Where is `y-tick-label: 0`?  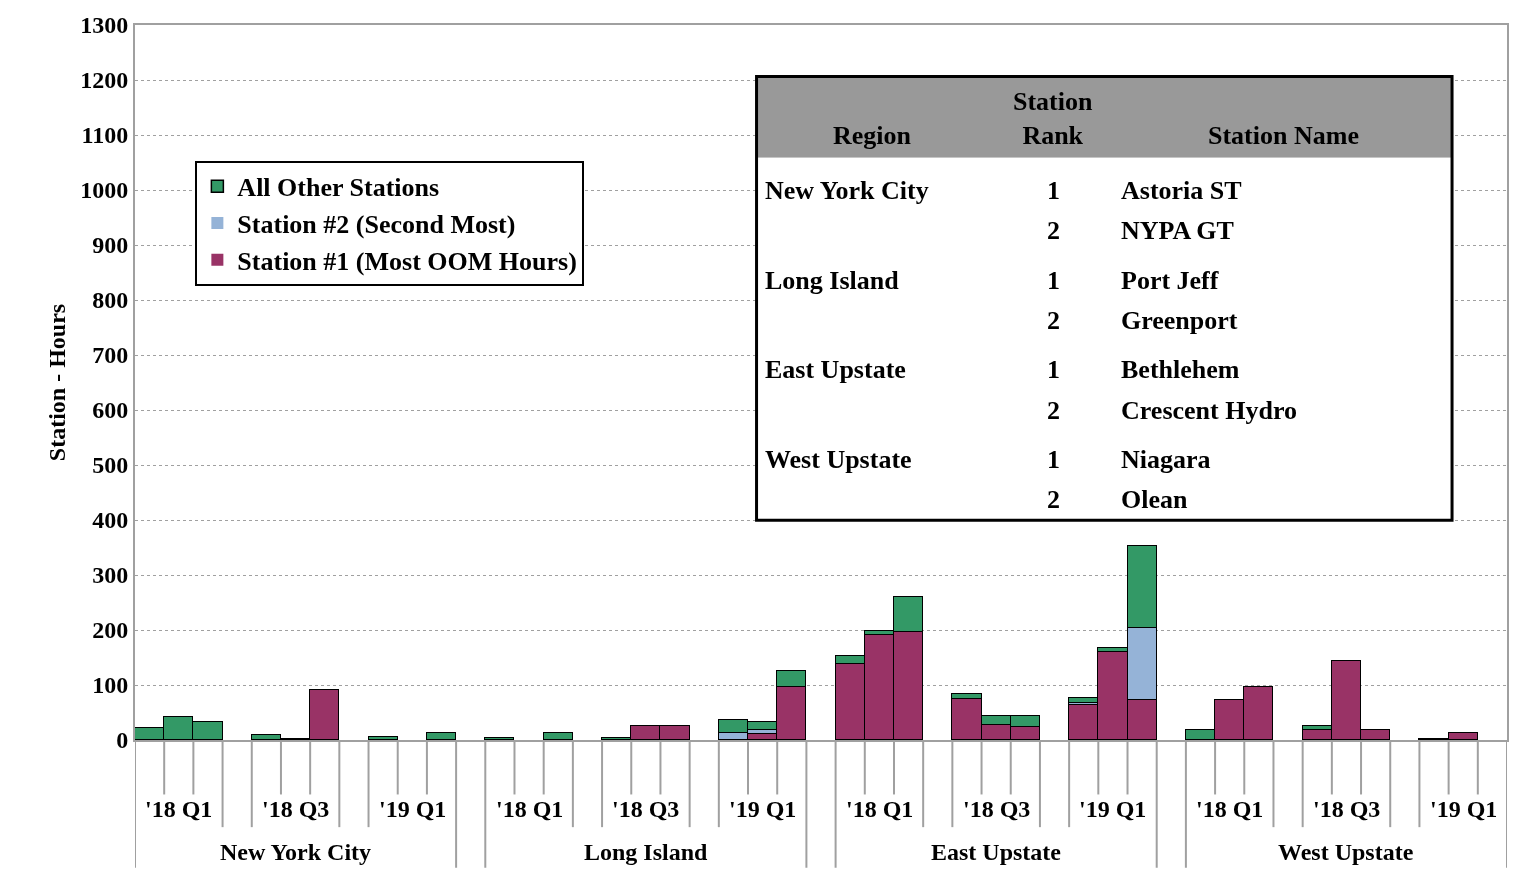
y-tick-label: 0 is located at coordinates (122, 740).